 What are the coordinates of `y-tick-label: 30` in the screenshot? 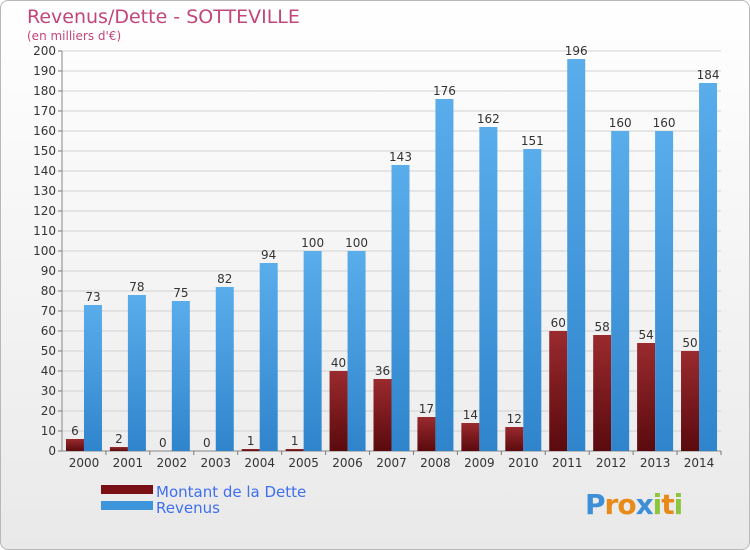 It's located at (48, 391).